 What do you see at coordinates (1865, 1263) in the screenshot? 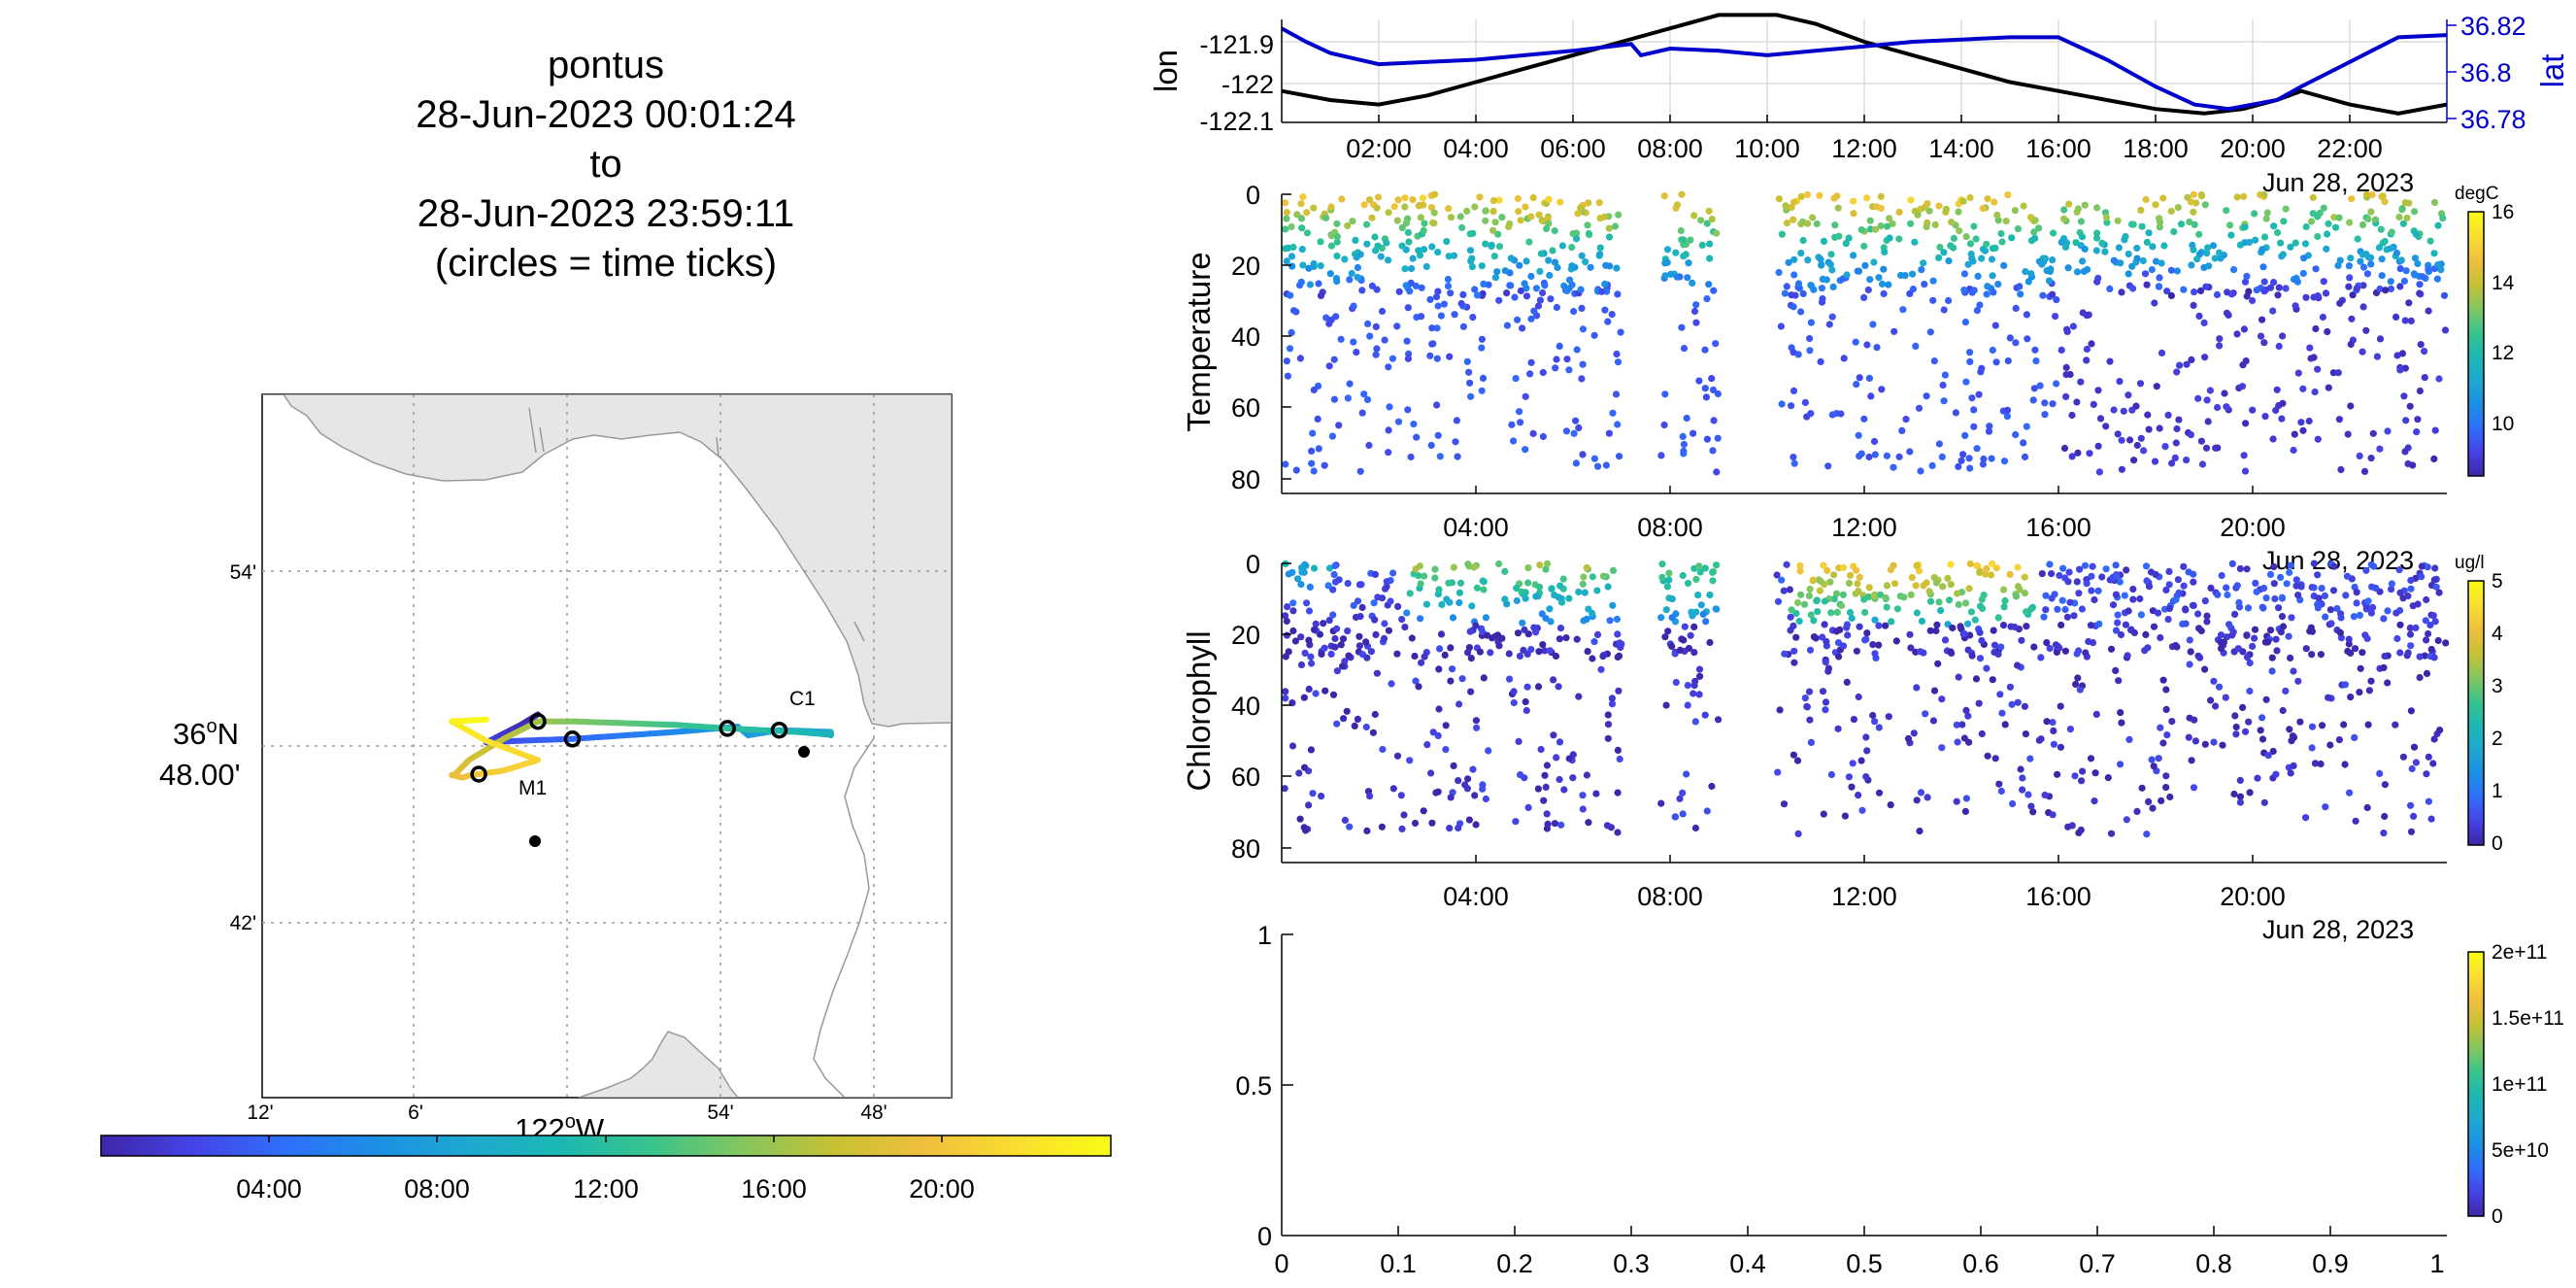
I see `x-tick: 0.5` at bounding box center [1865, 1263].